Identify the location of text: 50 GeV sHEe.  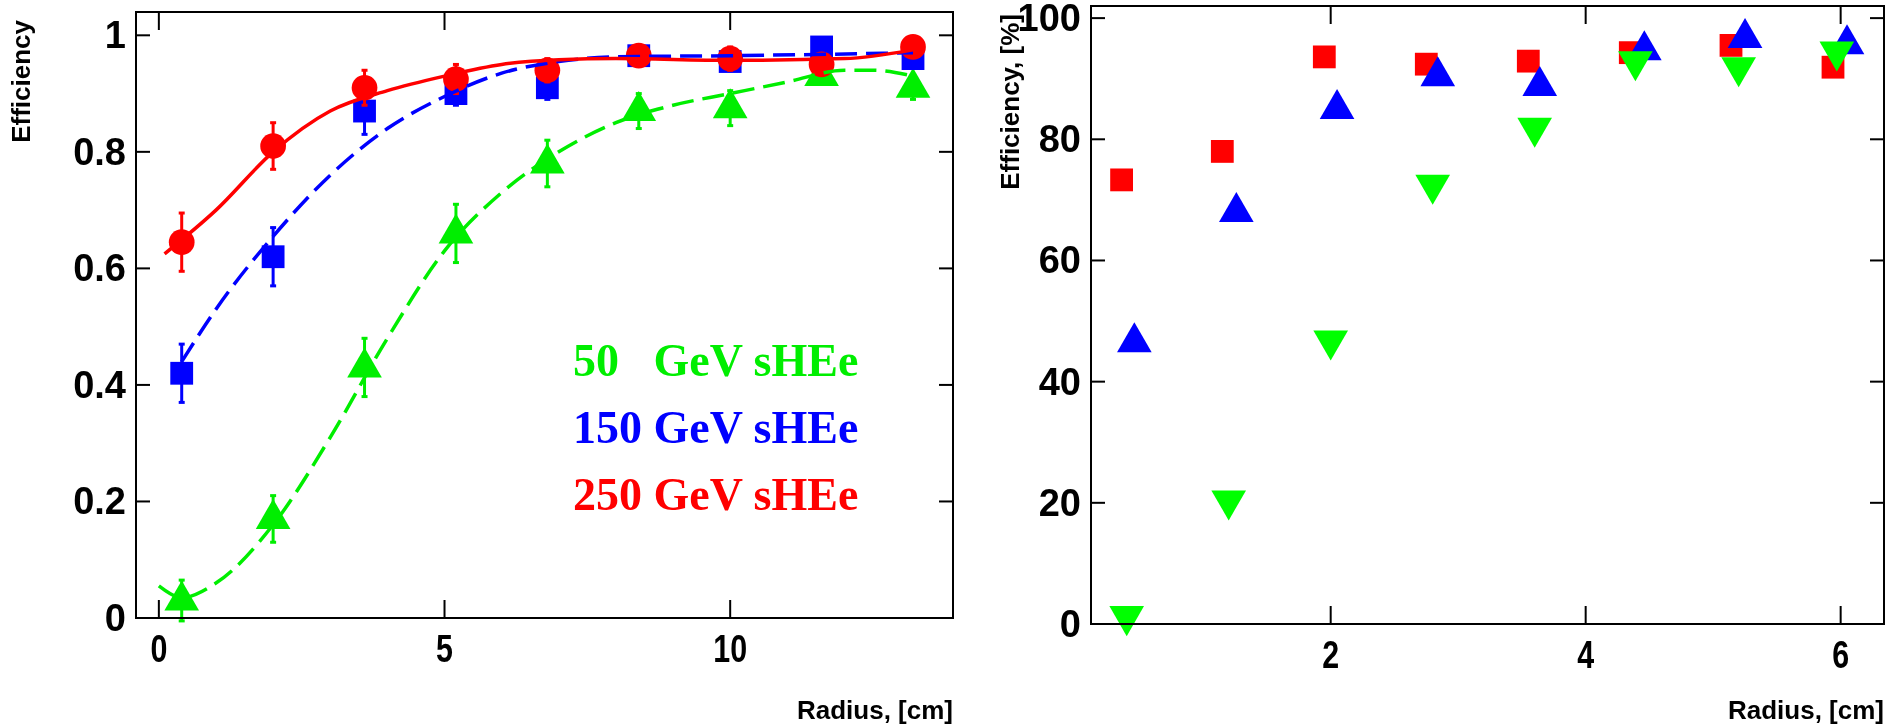
(716, 360).